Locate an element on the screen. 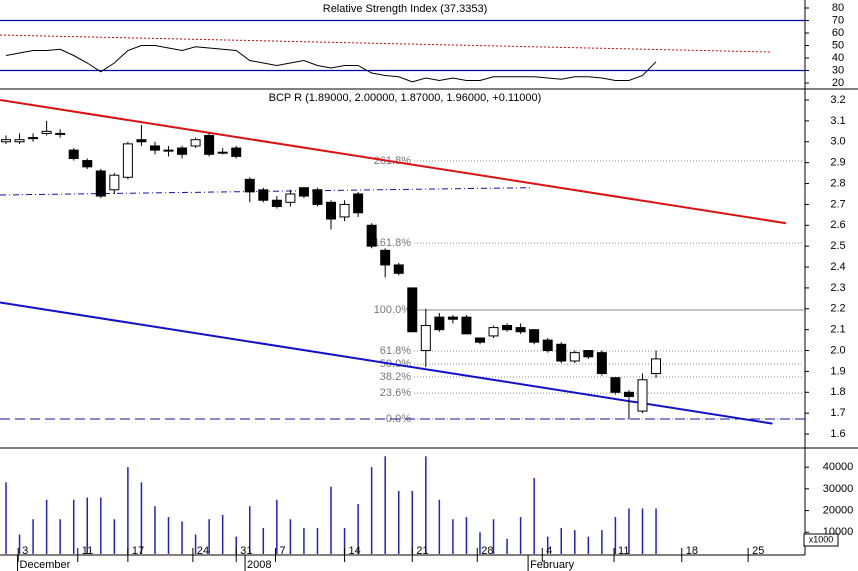 The image size is (858, 571). month-label: 2008 is located at coordinates (259, 565).